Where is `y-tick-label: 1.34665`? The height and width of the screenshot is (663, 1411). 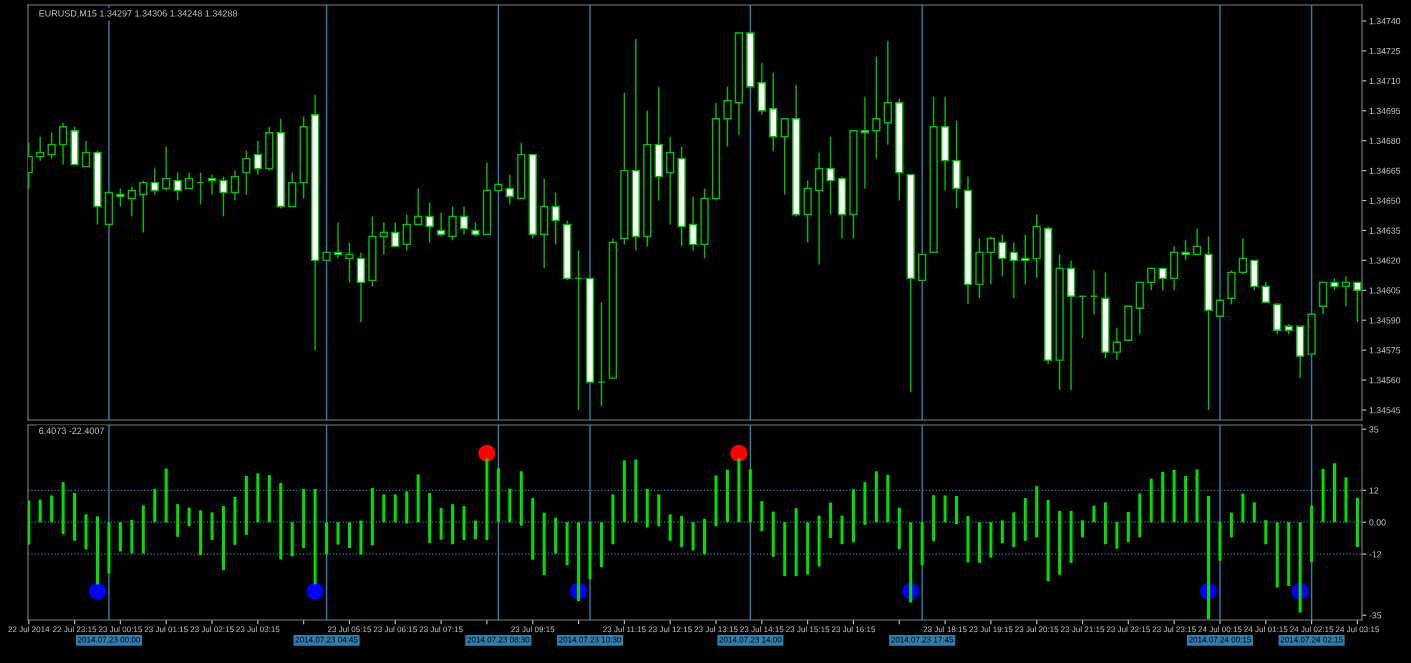
y-tick-label: 1.34665 is located at coordinates (1385, 170).